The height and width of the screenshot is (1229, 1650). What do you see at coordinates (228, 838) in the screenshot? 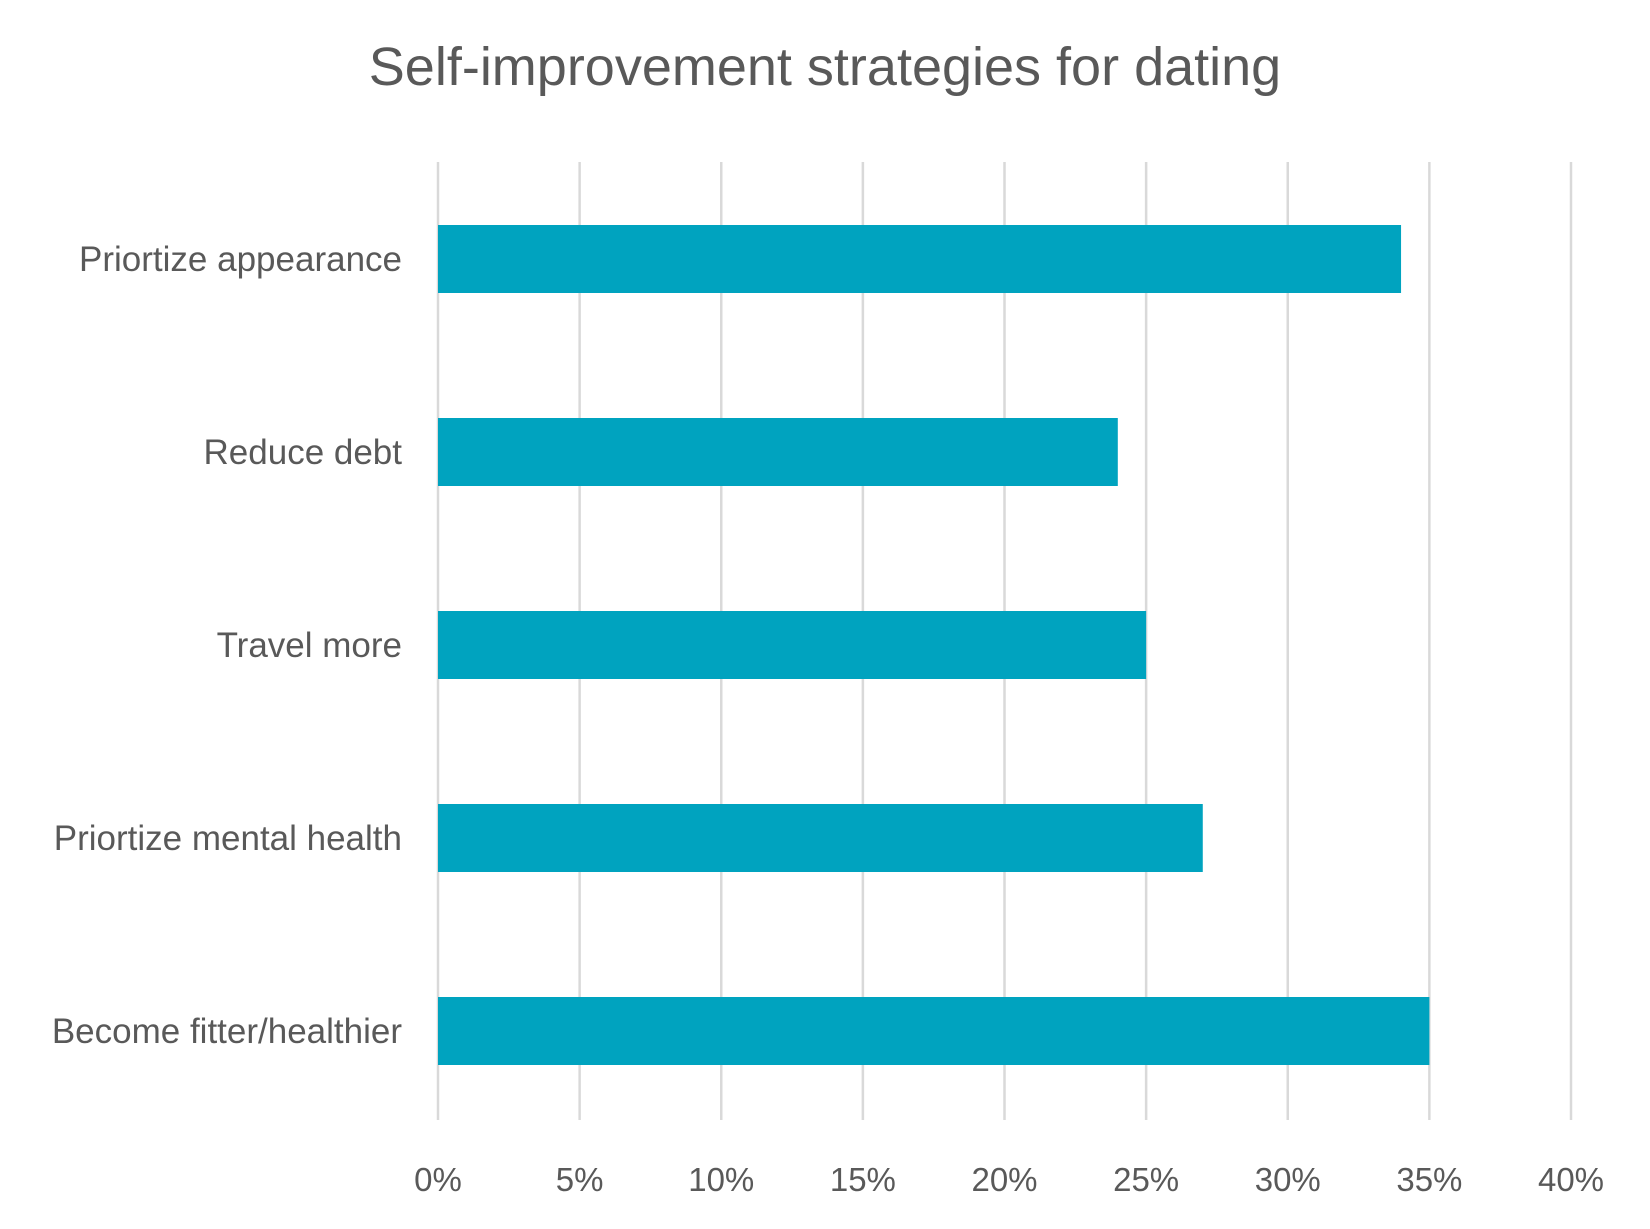
I see `category-label: Priortize mental health` at bounding box center [228, 838].